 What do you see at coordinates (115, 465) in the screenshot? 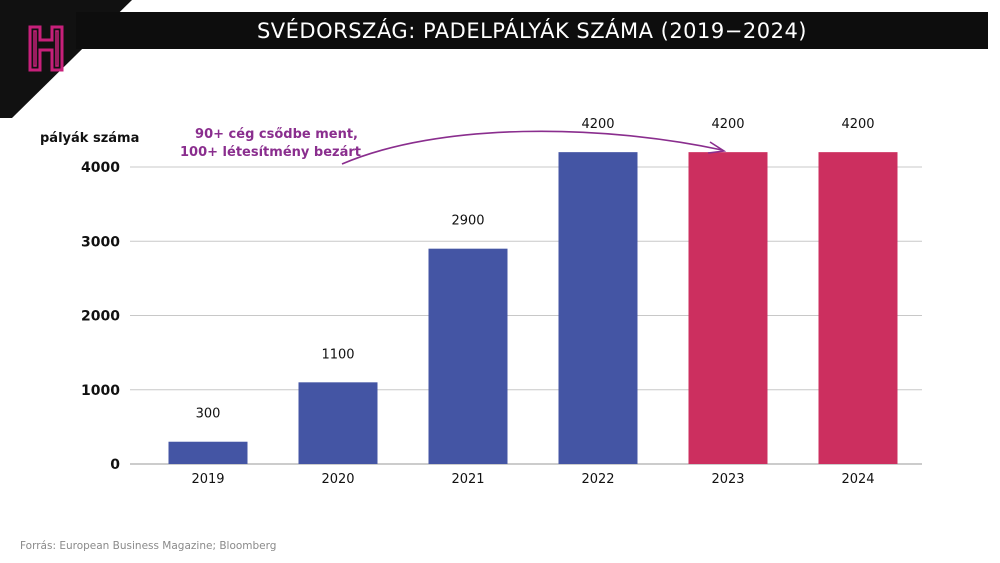
I see `y-tick-label: 0` at bounding box center [115, 465].